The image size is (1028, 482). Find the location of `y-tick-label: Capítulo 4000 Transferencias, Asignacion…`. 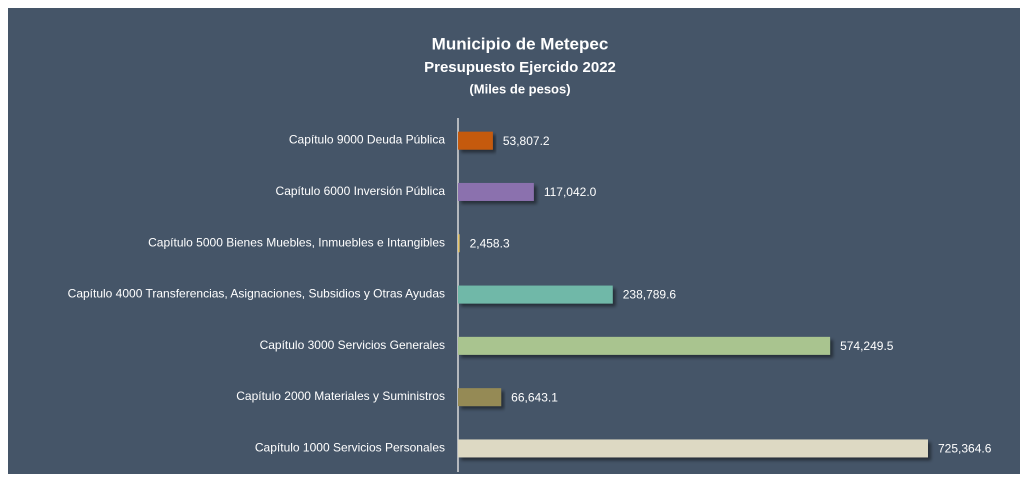

y-tick-label: Capítulo 4000 Transferencias, Asignacion… is located at coordinates (256, 294).